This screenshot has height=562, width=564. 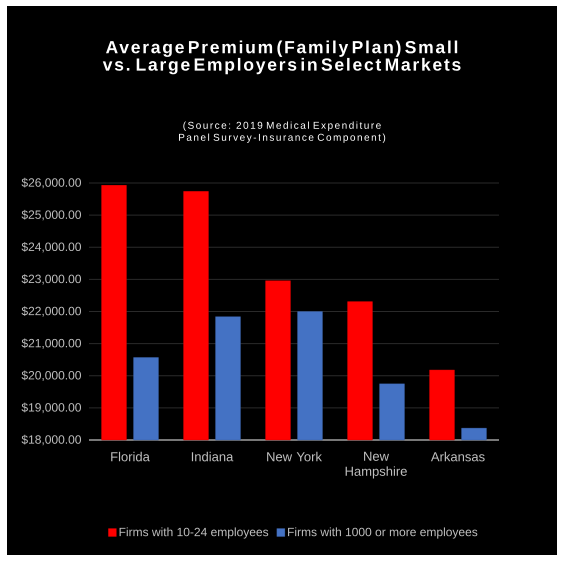 I want to click on x-tick-label: New Hampshire, so click(x=376, y=465).